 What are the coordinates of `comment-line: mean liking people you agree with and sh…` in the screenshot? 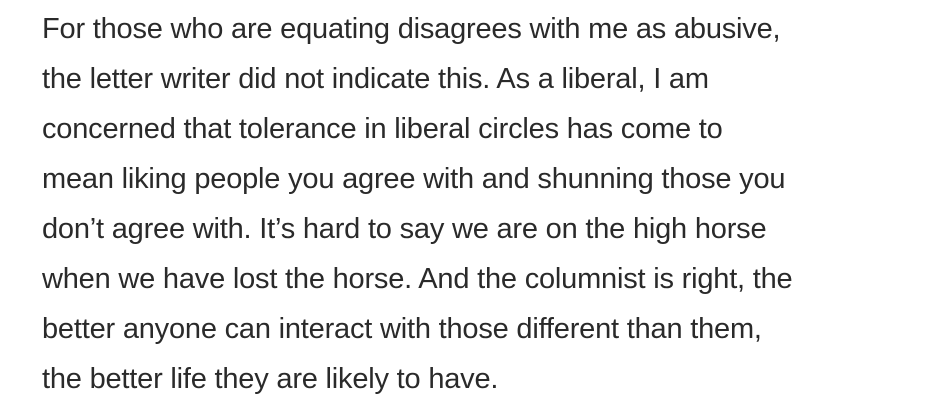 It's located at (414, 179).